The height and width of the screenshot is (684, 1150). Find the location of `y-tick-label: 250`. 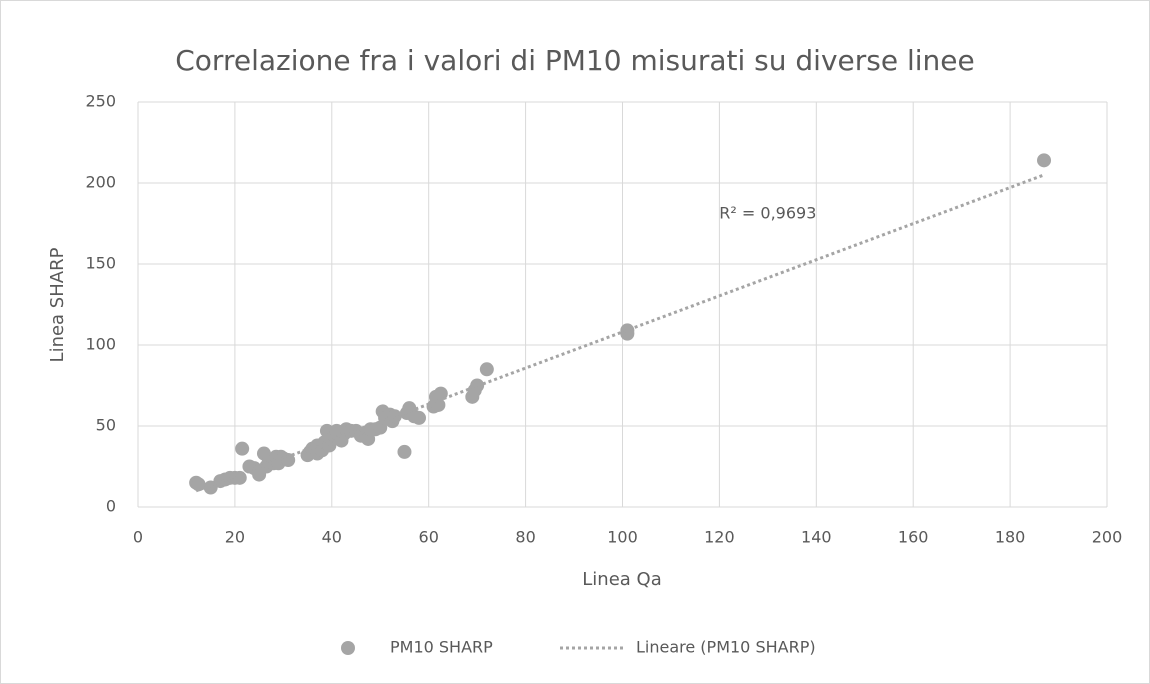

y-tick-label: 250 is located at coordinates (100, 101).